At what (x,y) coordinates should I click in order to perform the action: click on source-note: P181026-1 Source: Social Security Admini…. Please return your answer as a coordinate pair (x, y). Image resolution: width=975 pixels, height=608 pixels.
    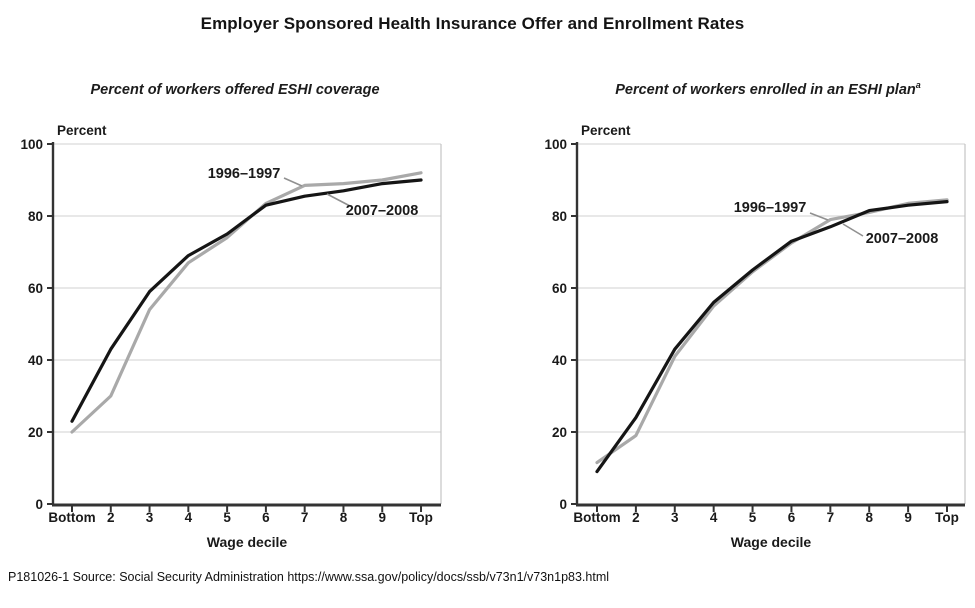
    Looking at the image, I should click on (309, 577).